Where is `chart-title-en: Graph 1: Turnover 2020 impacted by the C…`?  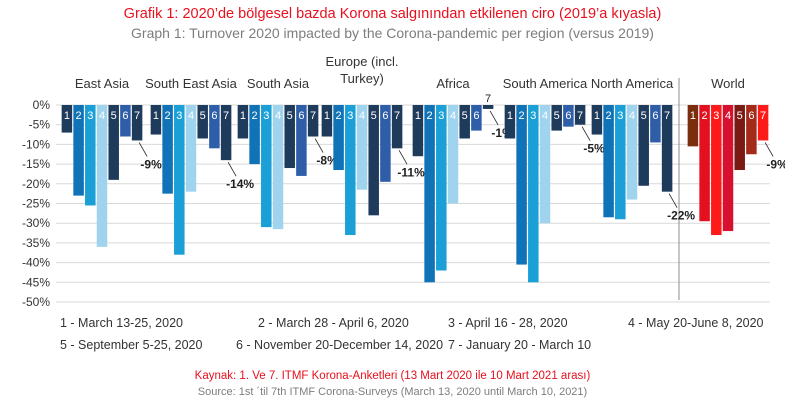
chart-title-en: Graph 1: Turnover 2020 impacted by the C… is located at coordinates (392, 33).